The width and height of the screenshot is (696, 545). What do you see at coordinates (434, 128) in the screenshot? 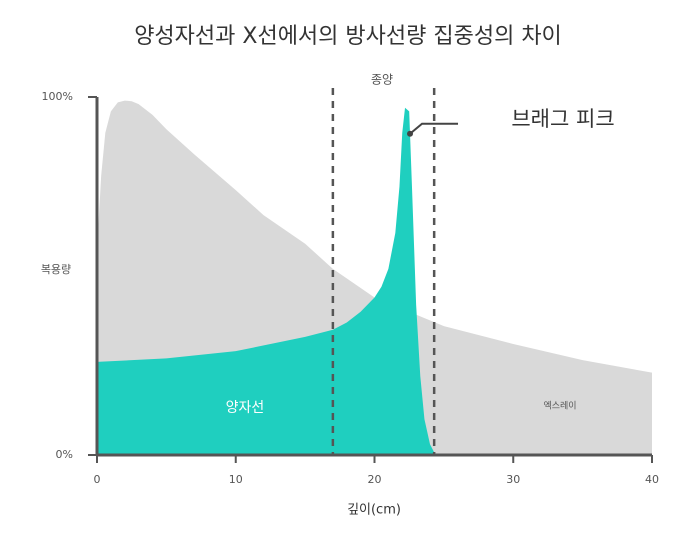
I see `peak-leader` at bounding box center [434, 128].